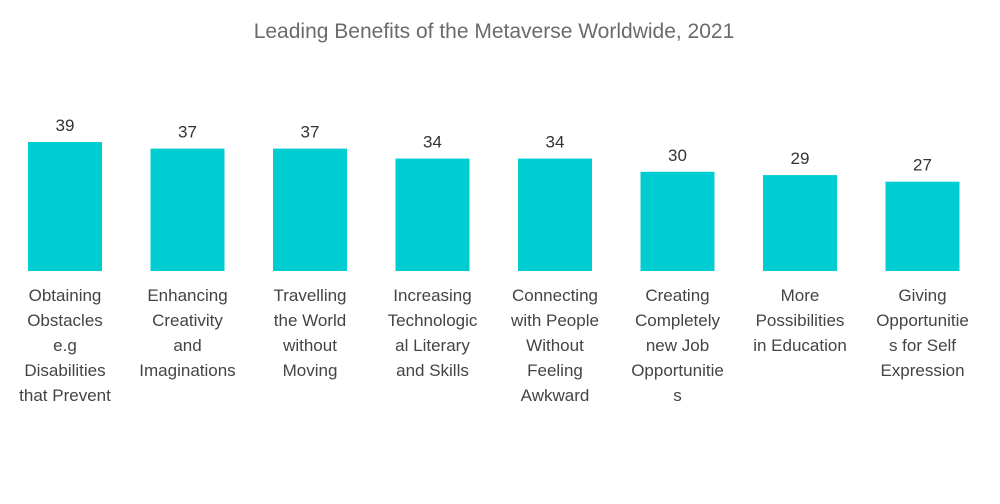 The image size is (1000, 504). I want to click on category-label: Enhancing Creativity and Imaginations, so click(187, 333).